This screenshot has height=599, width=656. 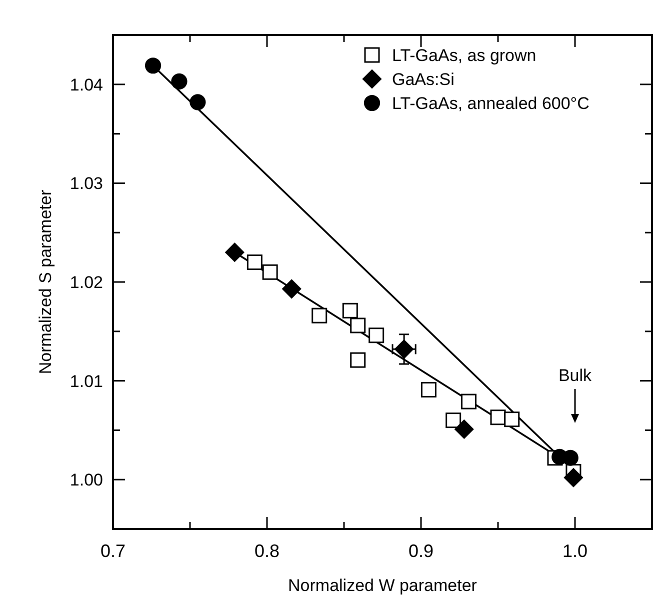 I want to click on y-tick-label: 1.03, so click(x=86, y=184).